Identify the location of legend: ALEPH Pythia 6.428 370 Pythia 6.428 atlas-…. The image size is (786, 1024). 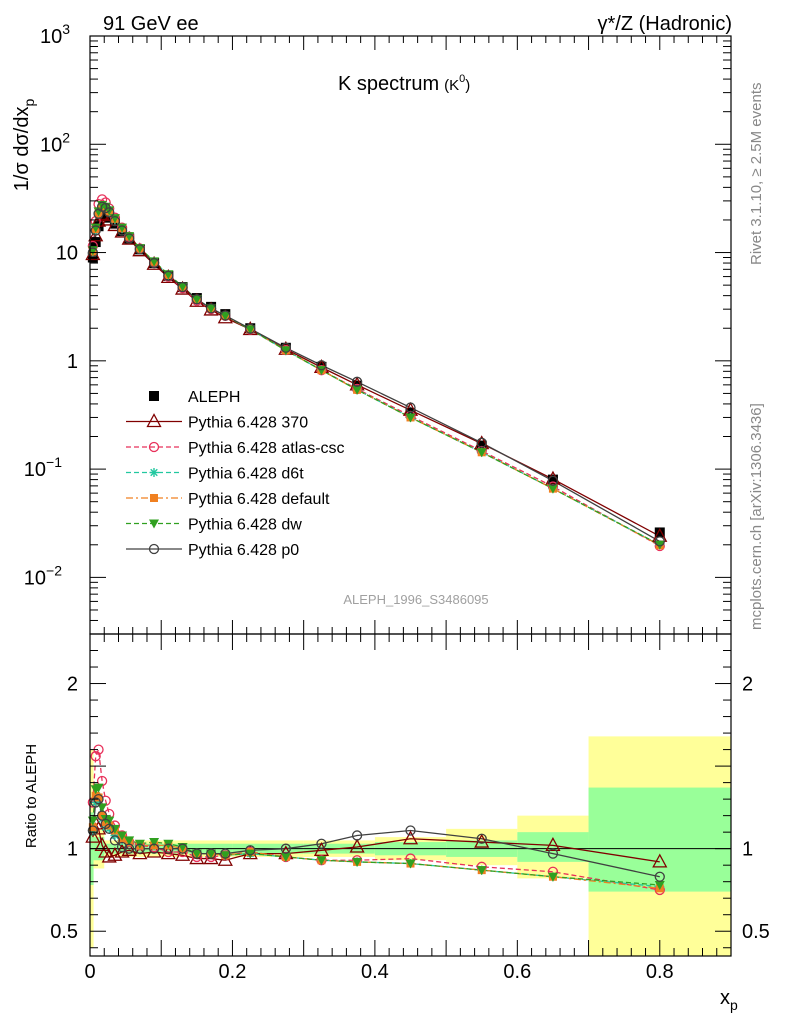
(235, 474).